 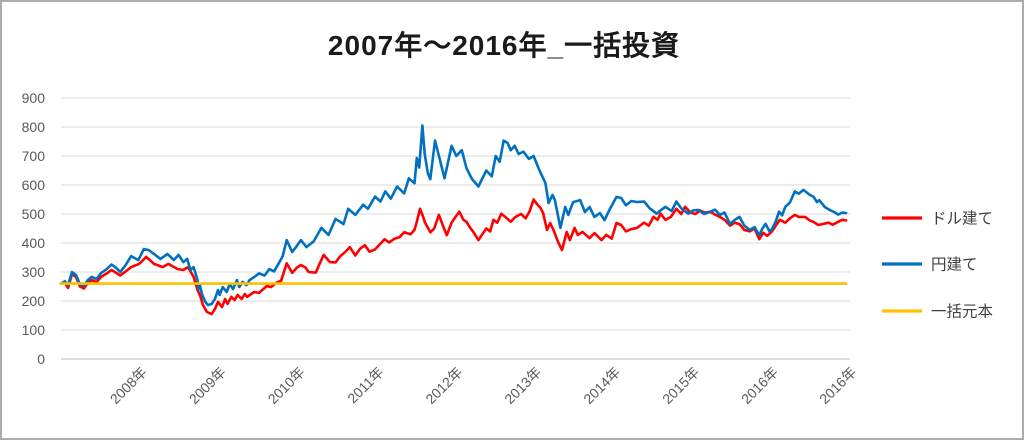 I want to click on y-axis-tick-label: 700, so click(x=34, y=156).